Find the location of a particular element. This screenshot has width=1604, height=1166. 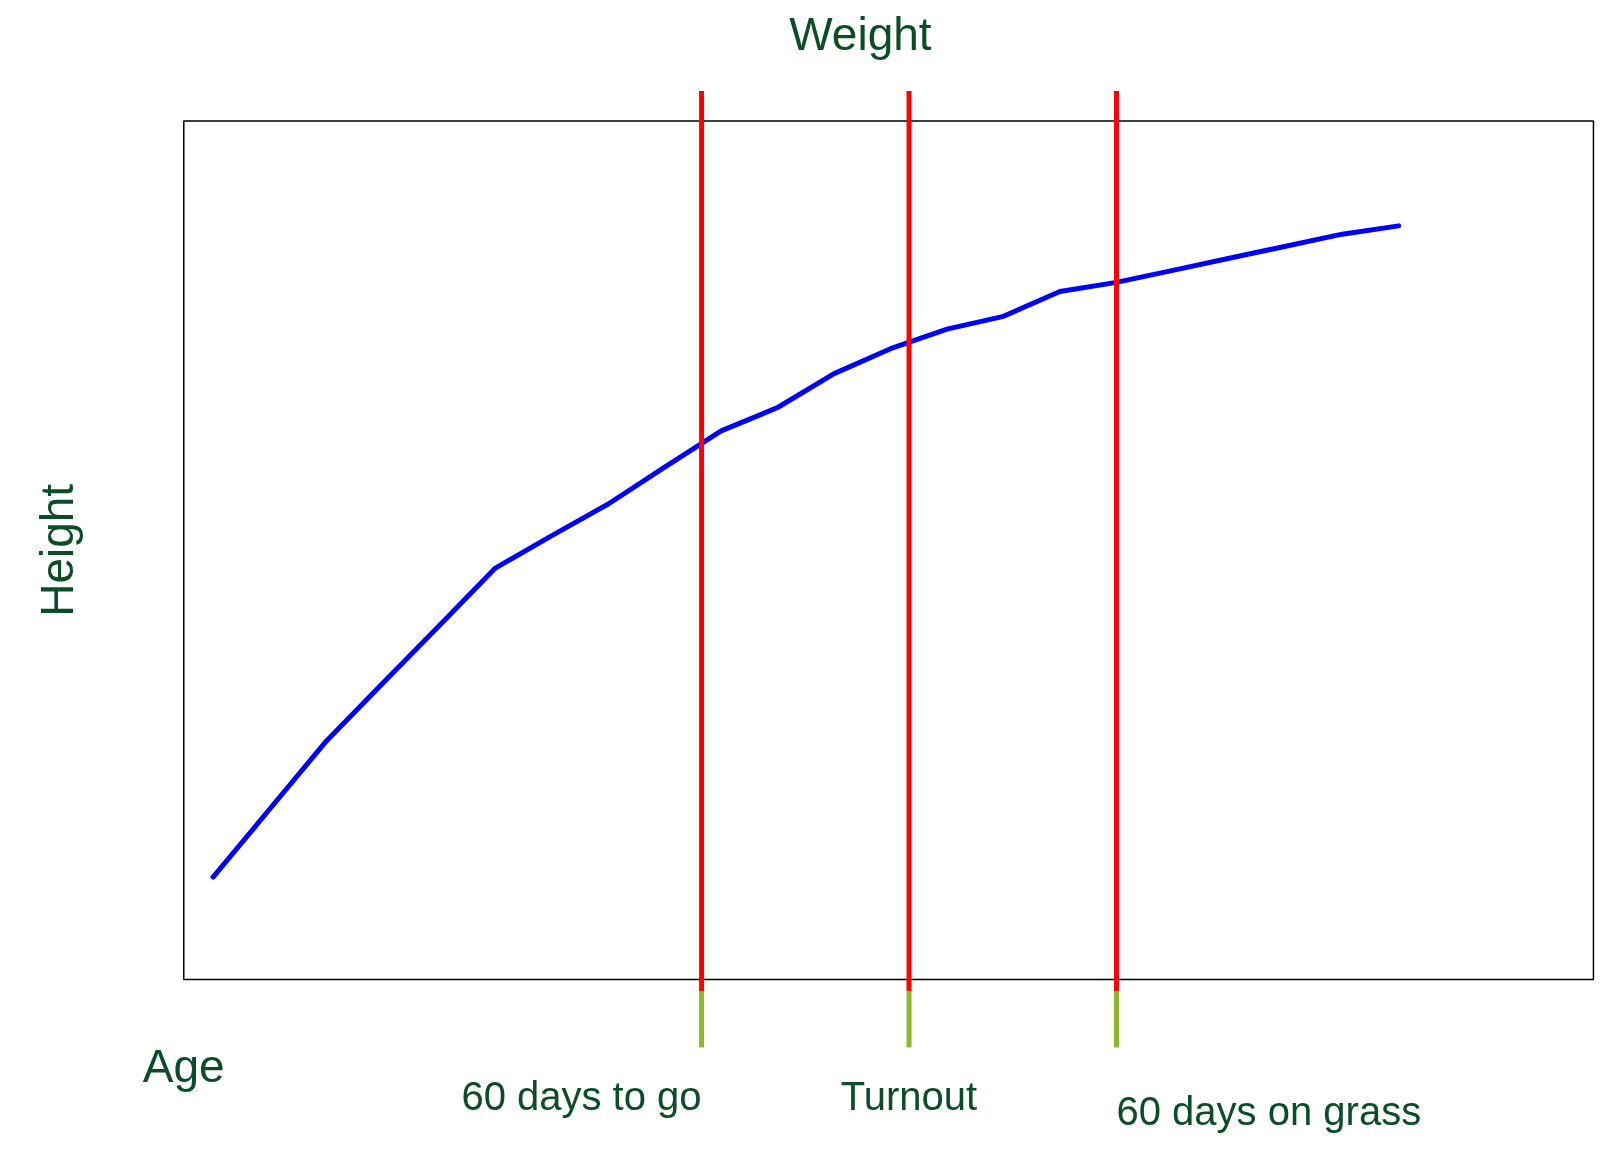

text: Turnout is located at coordinates (909, 1095).